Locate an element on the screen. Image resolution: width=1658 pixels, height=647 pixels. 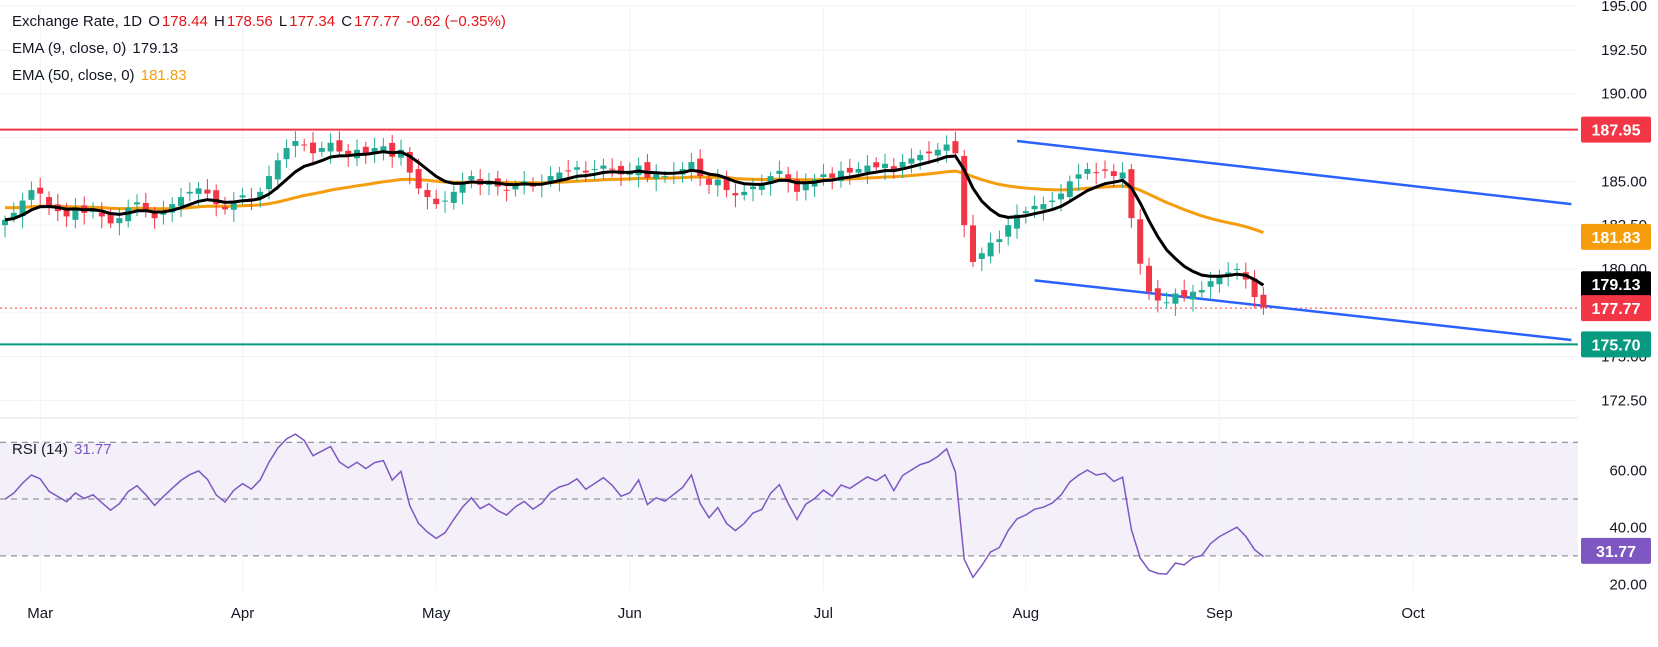
rsi-tag is located at coordinates (1616, 550).